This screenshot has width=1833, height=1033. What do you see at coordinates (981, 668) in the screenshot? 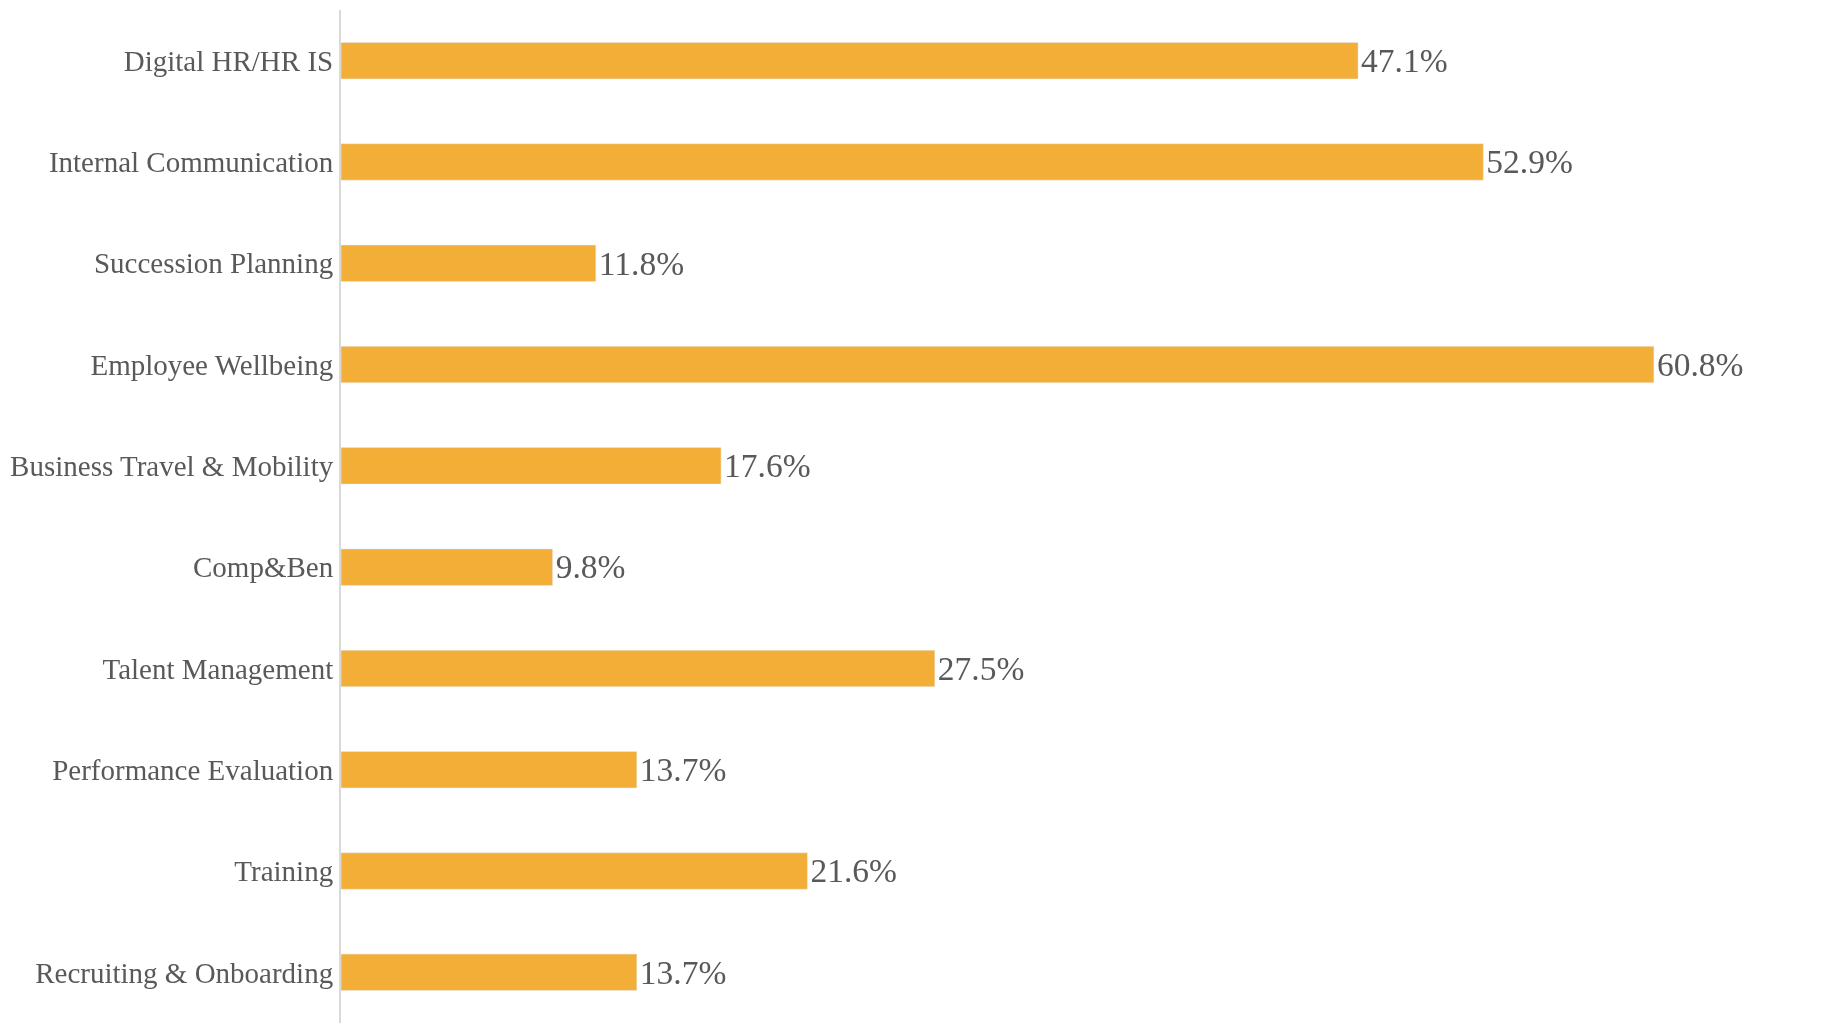
I see `data-label: 27.5%` at bounding box center [981, 668].